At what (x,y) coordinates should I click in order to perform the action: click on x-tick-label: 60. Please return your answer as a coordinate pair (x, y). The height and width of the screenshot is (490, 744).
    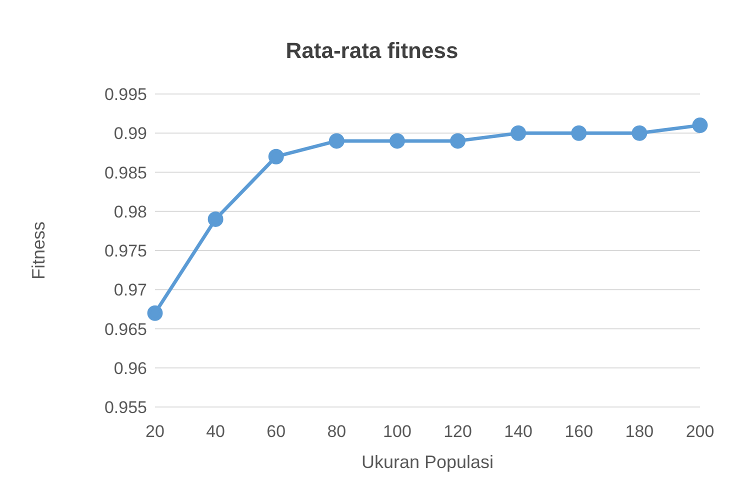
    Looking at the image, I should click on (276, 432).